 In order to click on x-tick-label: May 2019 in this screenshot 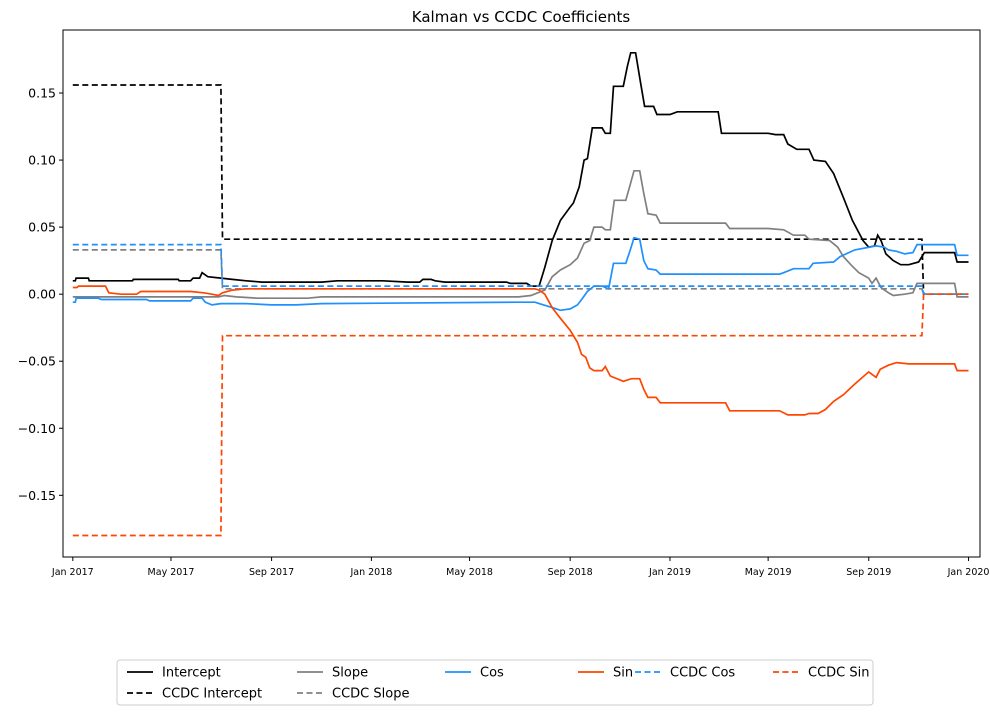, I will do `click(768, 572)`.